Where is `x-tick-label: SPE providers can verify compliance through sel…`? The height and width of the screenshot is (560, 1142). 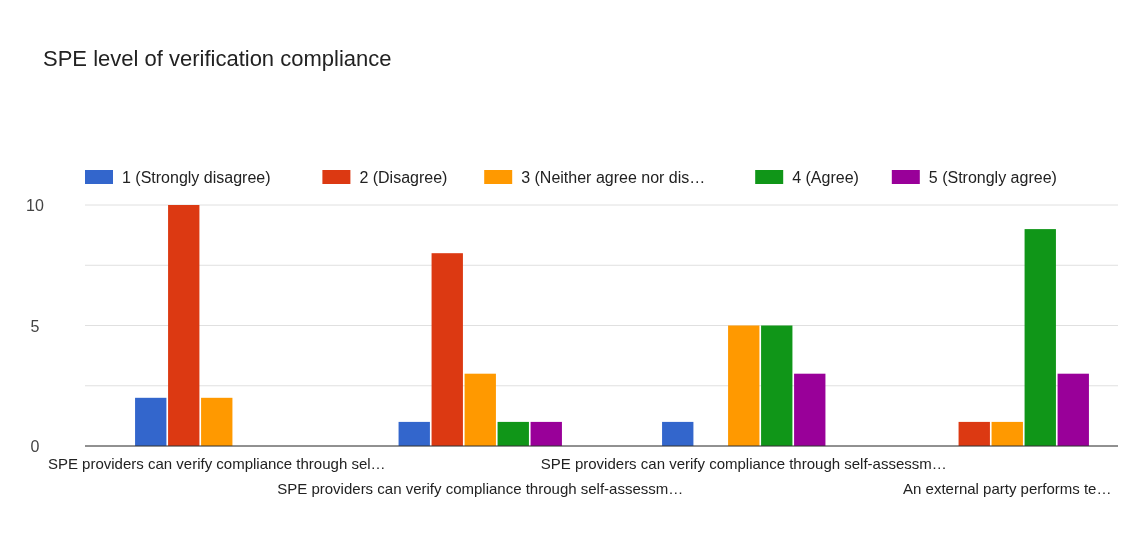
x-tick-label: SPE providers can verify compliance through sel… is located at coordinates (216, 463).